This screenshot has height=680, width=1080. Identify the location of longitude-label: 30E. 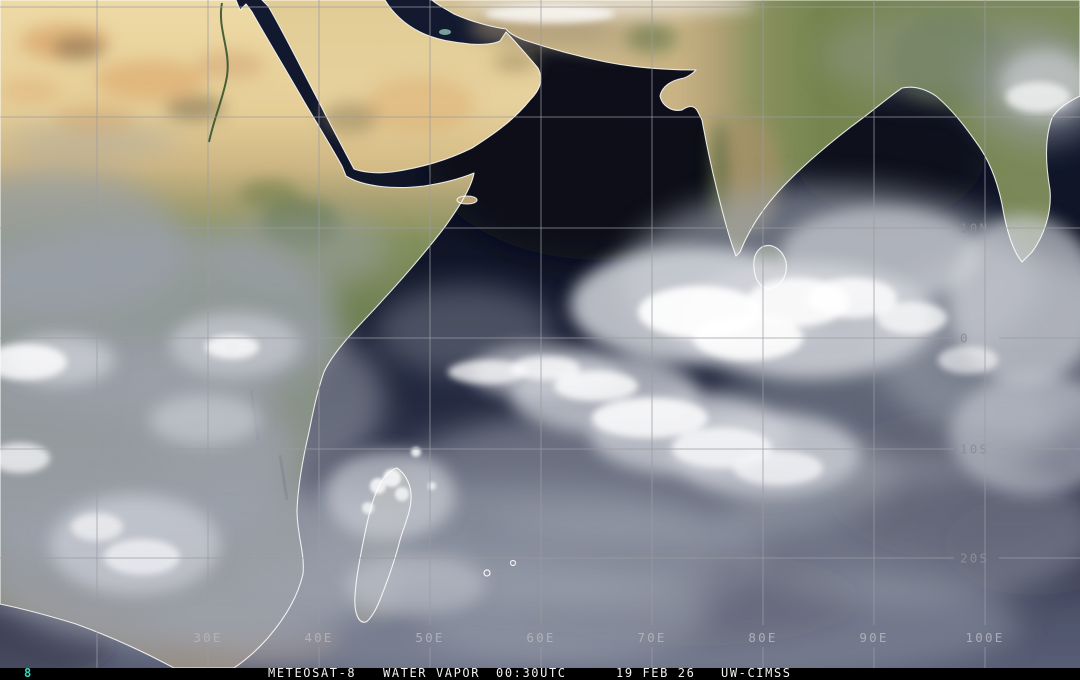
(207, 637).